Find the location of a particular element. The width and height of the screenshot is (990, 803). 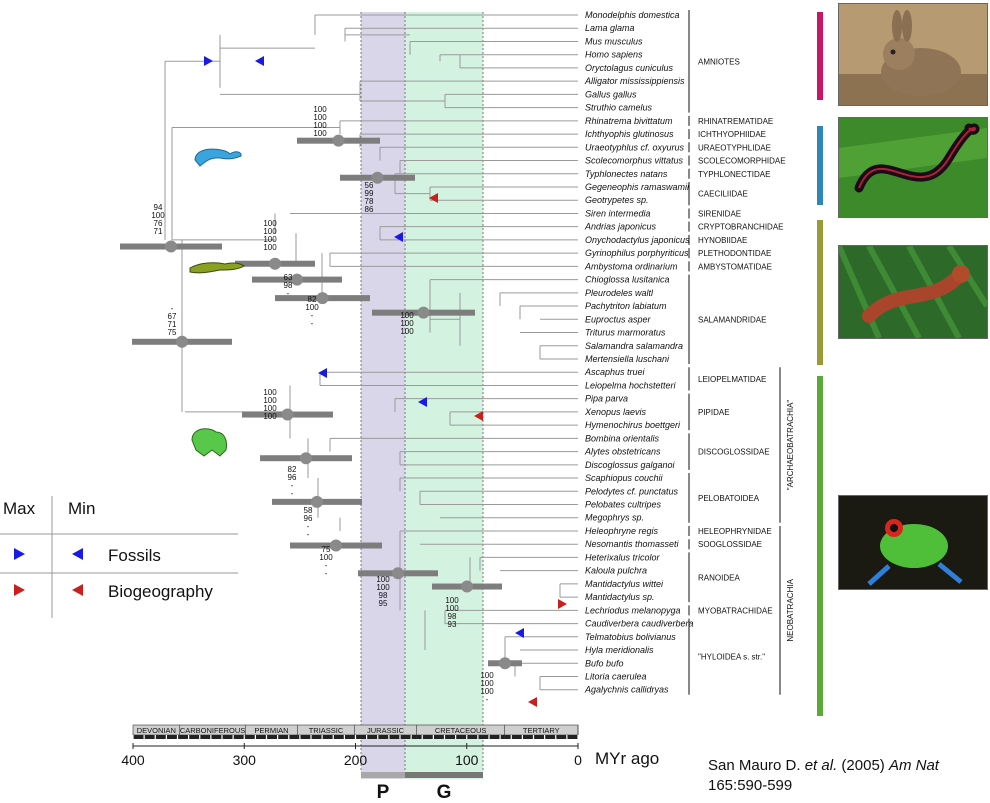

p-band is located at coordinates (383, 395).